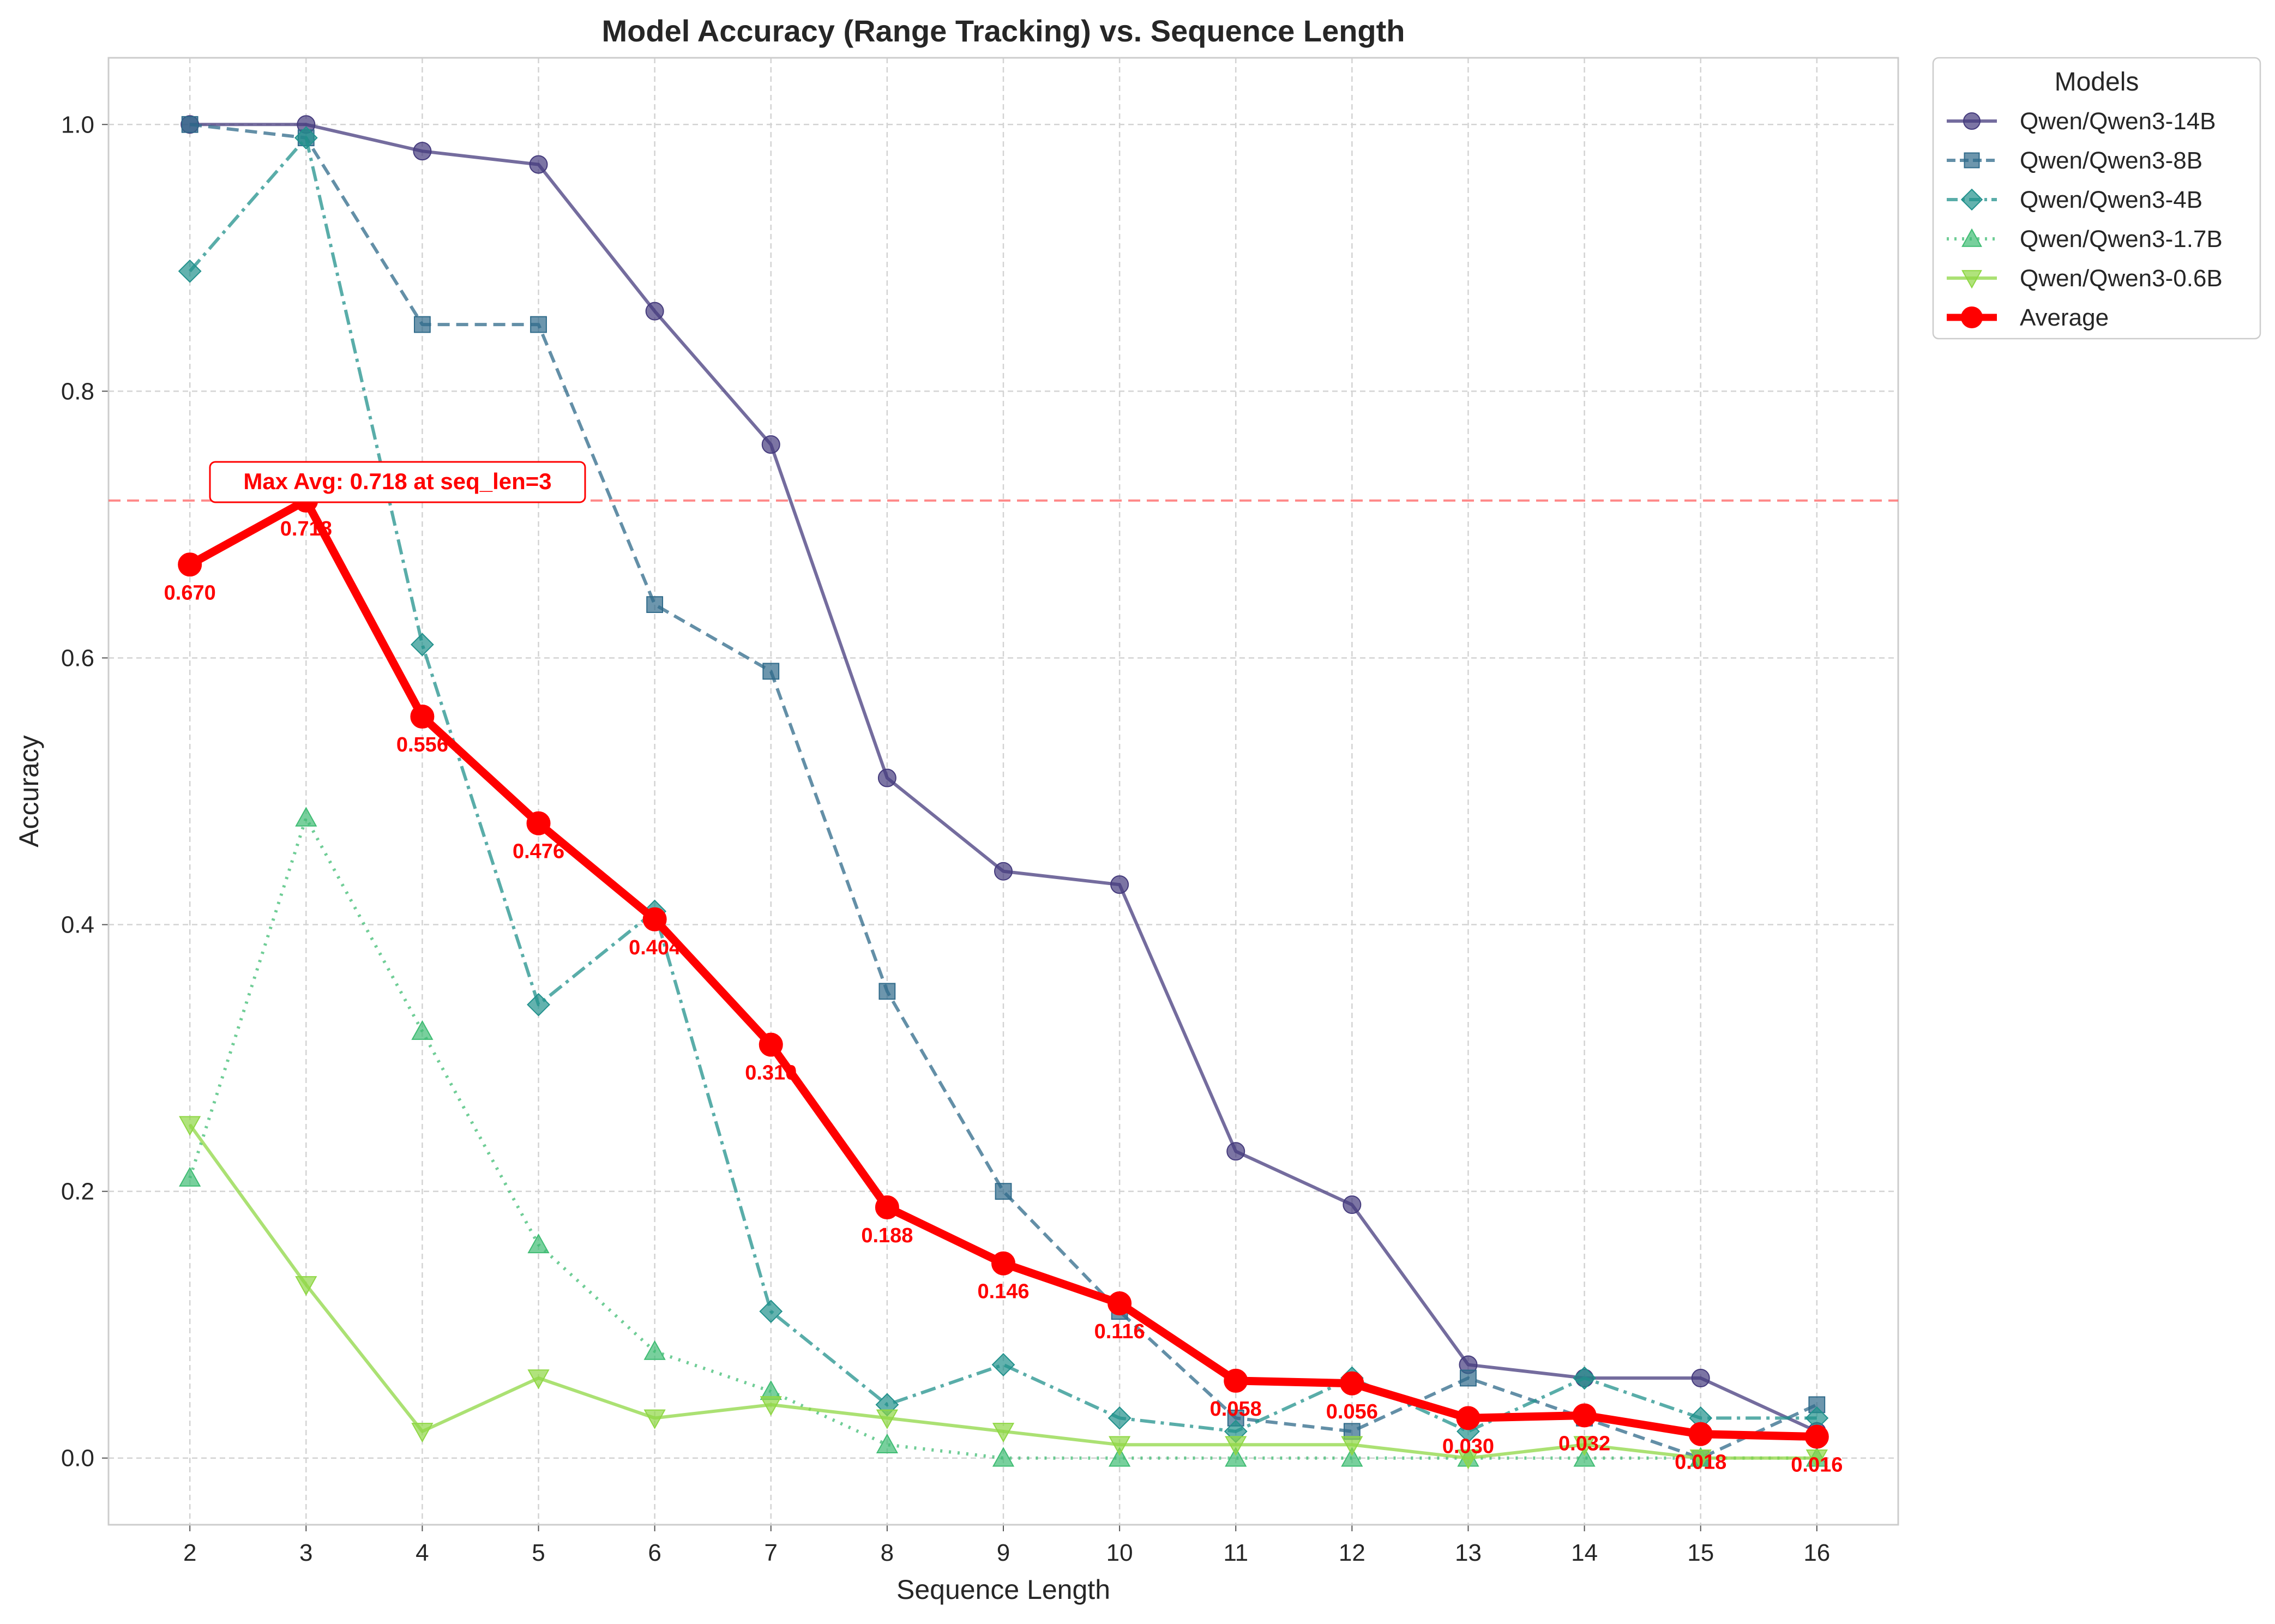 The width and height of the screenshot is (2275, 1624). I want to click on x-tick-label: 11, so click(1235, 1552).